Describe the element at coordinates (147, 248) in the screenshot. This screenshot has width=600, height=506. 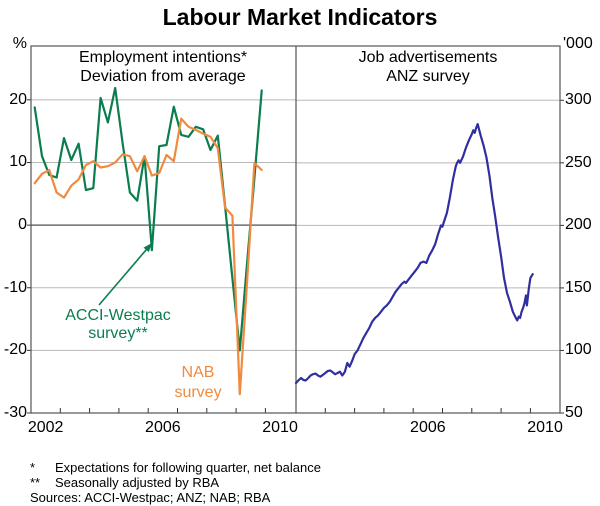
I see `arrow-head` at that location.